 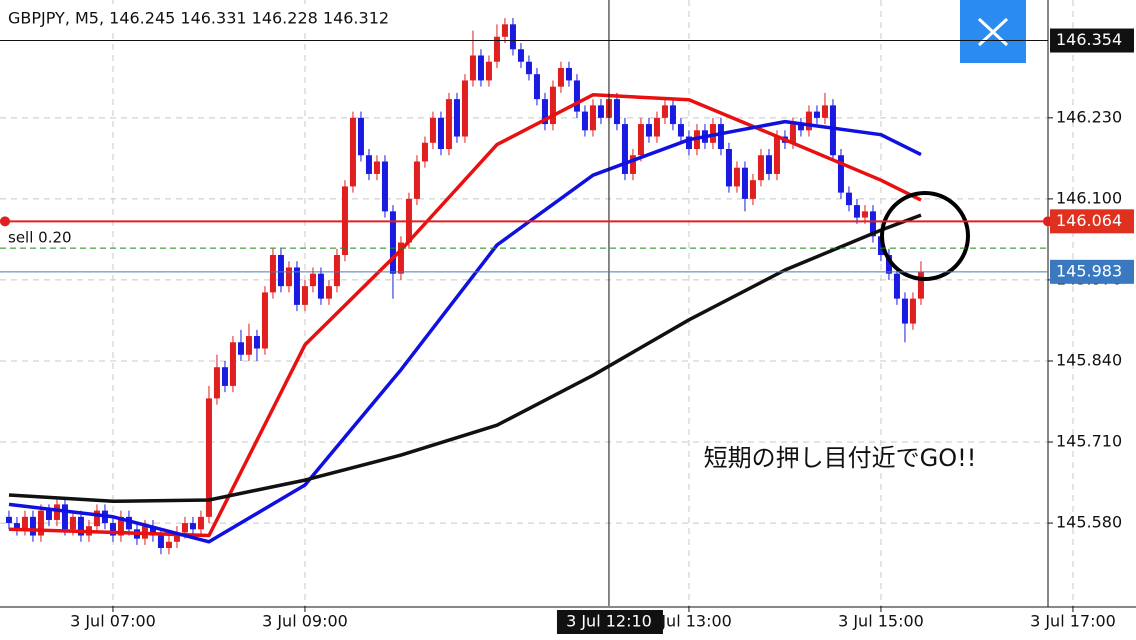 I want to click on x-tick-label: 3 Jul 15:00, so click(x=881, y=621).